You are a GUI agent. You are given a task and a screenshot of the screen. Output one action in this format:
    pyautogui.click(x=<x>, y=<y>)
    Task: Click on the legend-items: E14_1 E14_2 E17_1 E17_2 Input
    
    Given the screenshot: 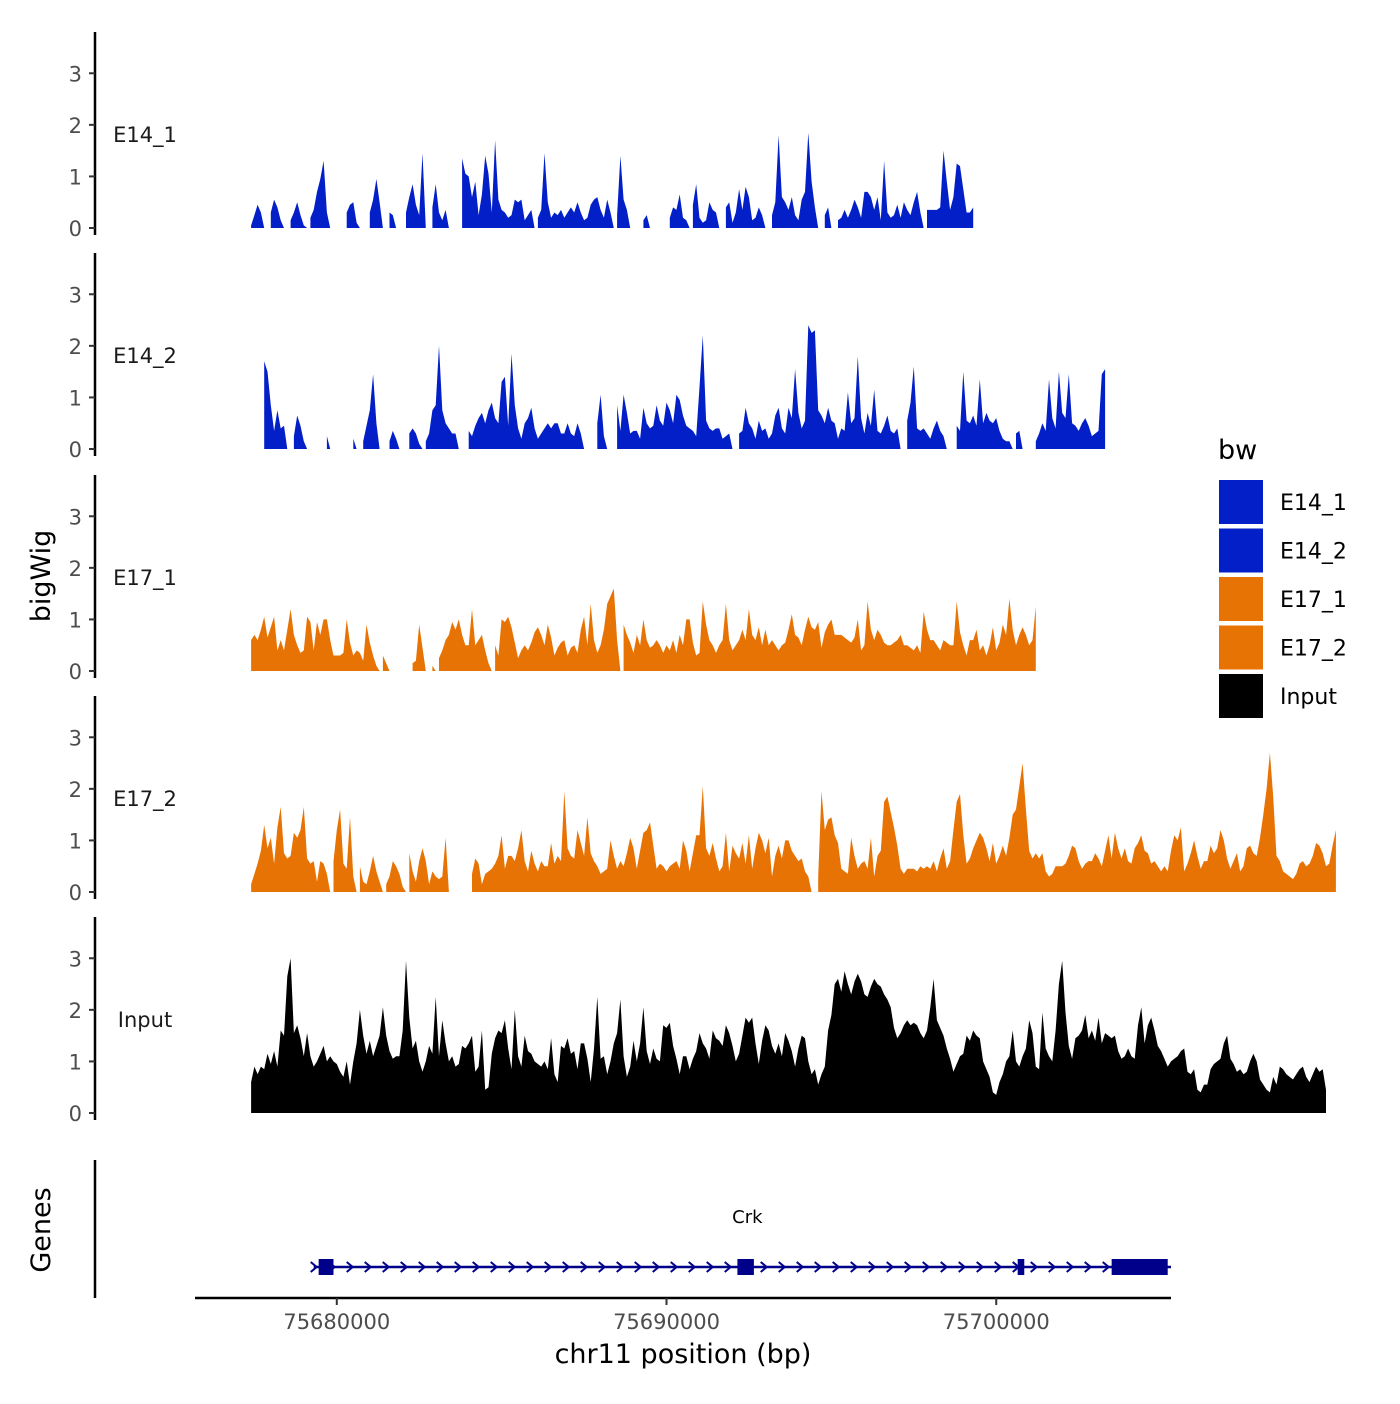 What is the action you would take?
    pyautogui.click(x=1283, y=599)
    